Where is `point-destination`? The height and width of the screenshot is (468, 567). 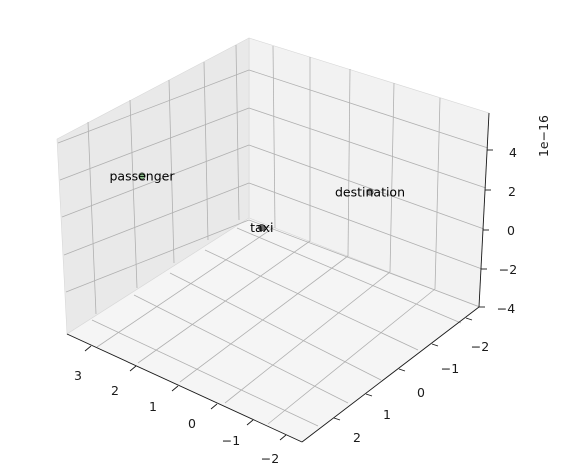
point-destination is located at coordinates (370, 192).